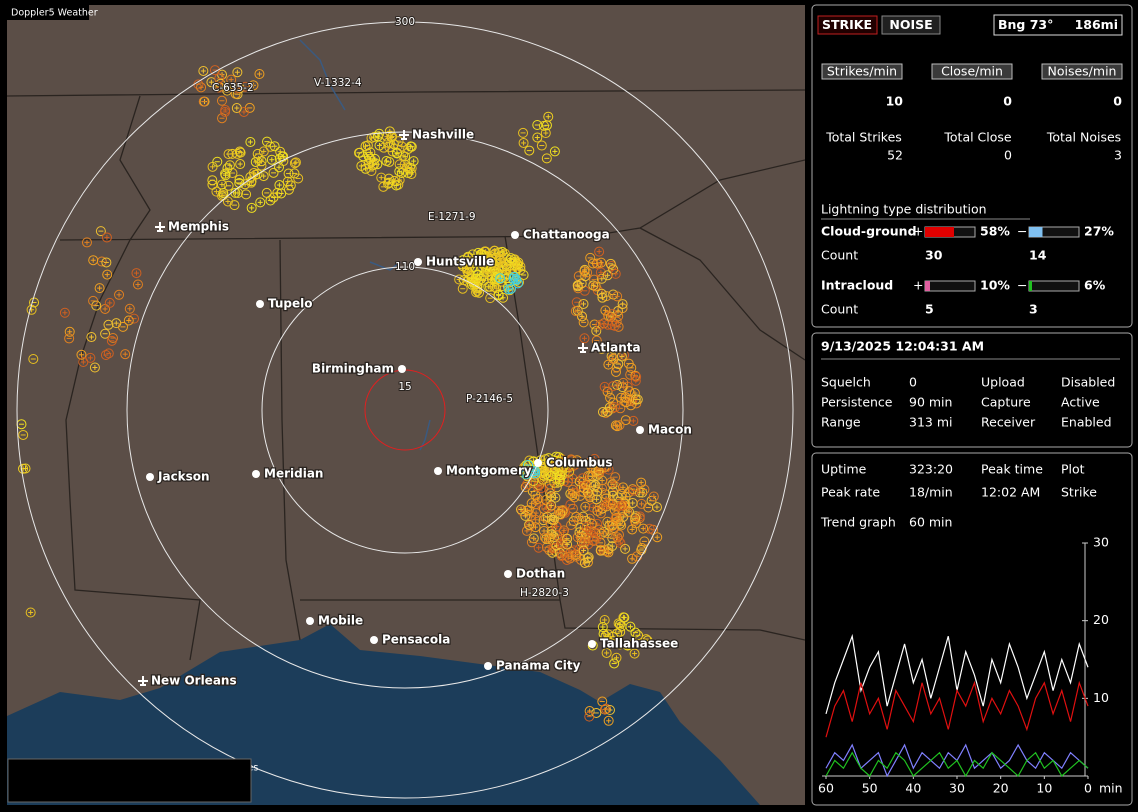 The image size is (1138, 812). What do you see at coordinates (340, 621) in the screenshot?
I see `city-label: Mobile` at bounding box center [340, 621].